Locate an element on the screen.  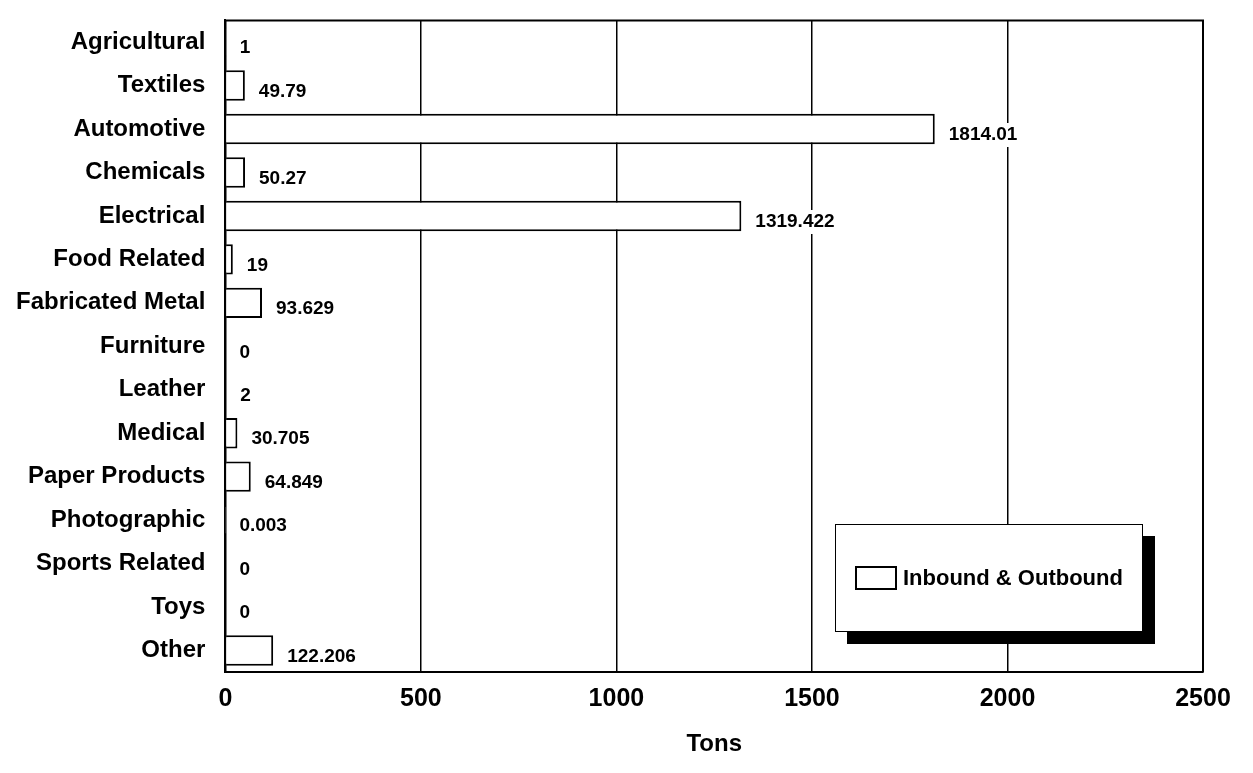
data-label: 0.003 is located at coordinates (263, 525).